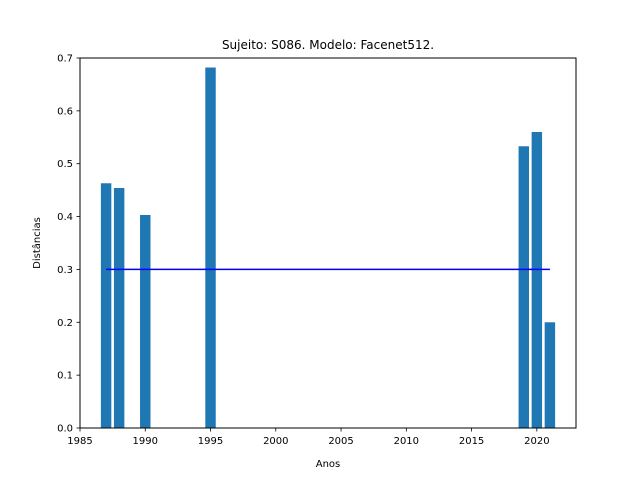 This screenshot has height=480, width=640. What do you see at coordinates (537, 280) in the screenshot?
I see `bar-2020` at bounding box center [537, 280].